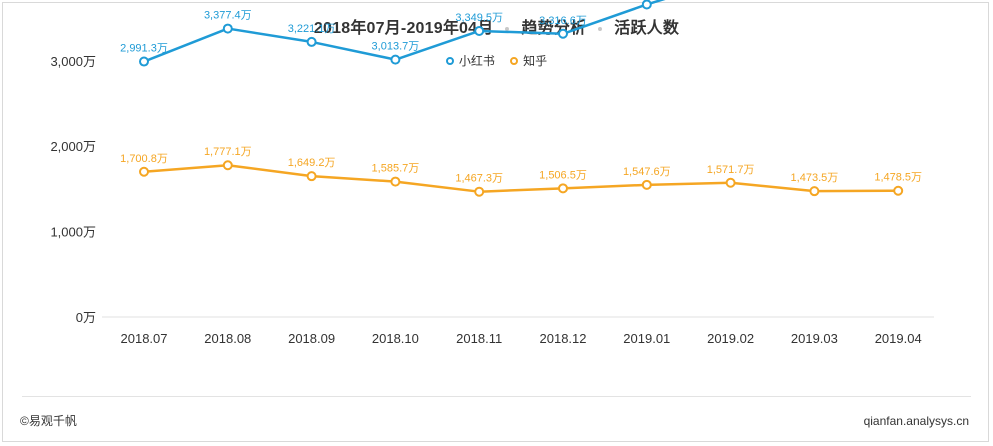  I want to click on title-date-range: 2018年07月-2019年04月, so click(403, 28).